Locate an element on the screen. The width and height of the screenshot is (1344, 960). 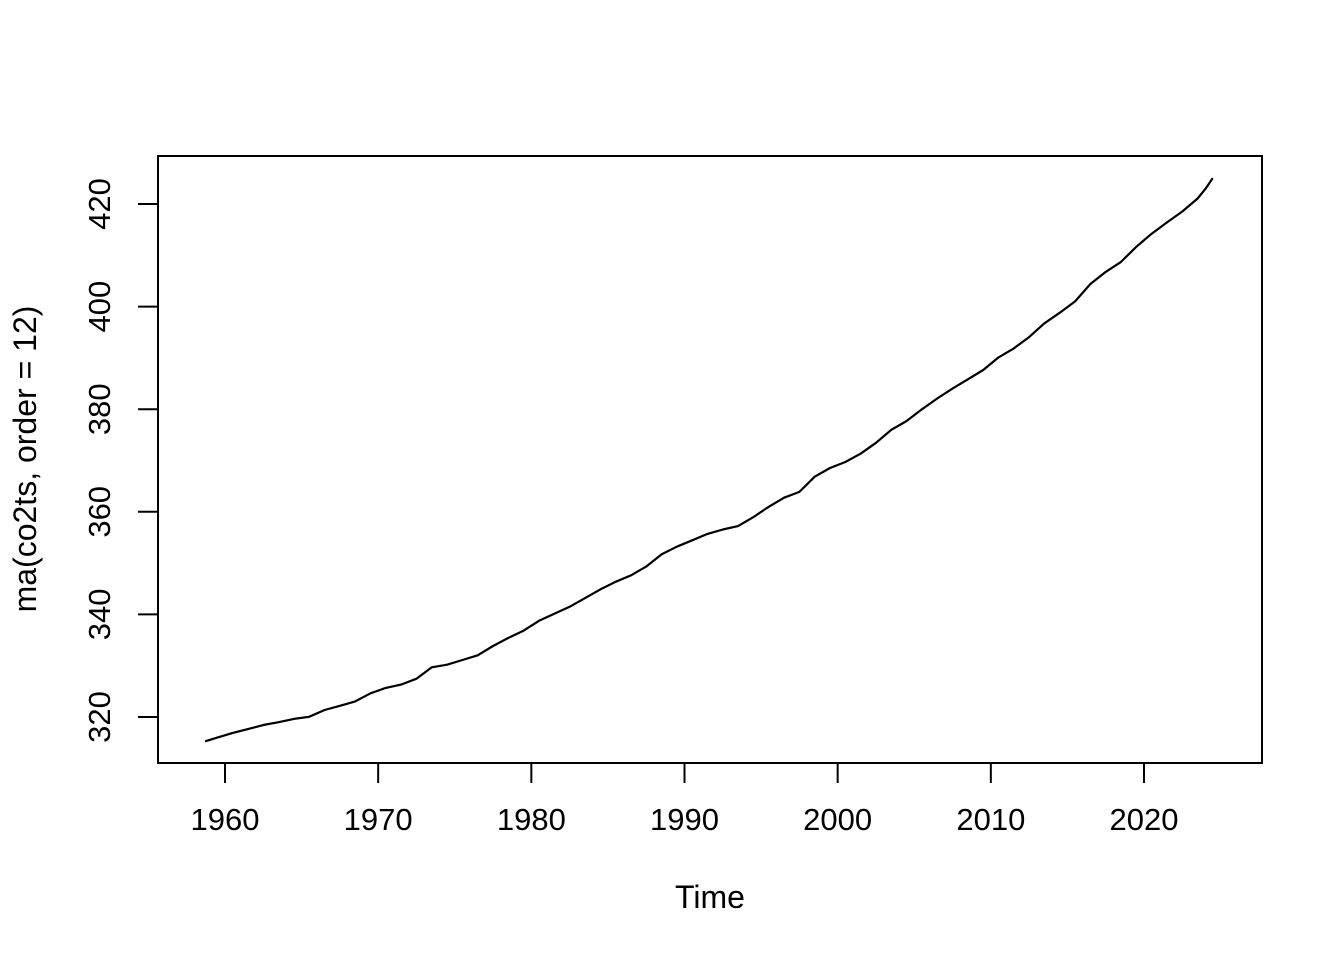
x-tick-label: 1960 is located at coordinates (225, 819).